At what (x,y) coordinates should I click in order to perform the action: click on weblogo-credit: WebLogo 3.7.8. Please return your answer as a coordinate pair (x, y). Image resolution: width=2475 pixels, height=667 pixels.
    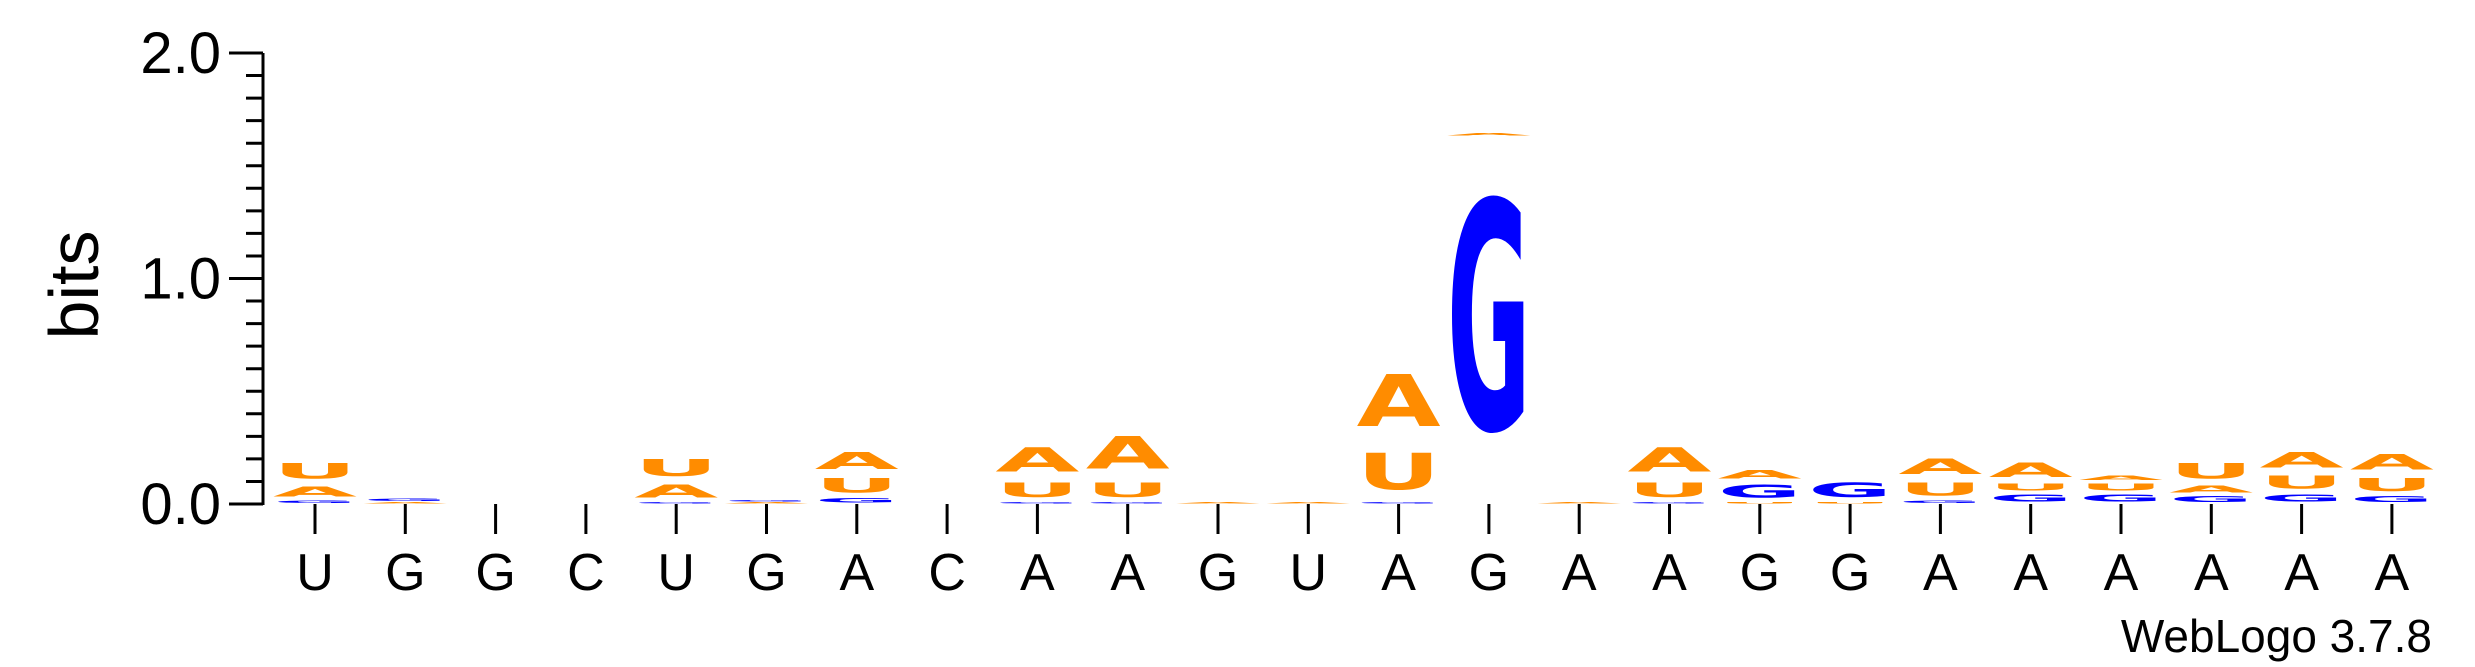
    Looking at the image, I should click on (2276, 636).